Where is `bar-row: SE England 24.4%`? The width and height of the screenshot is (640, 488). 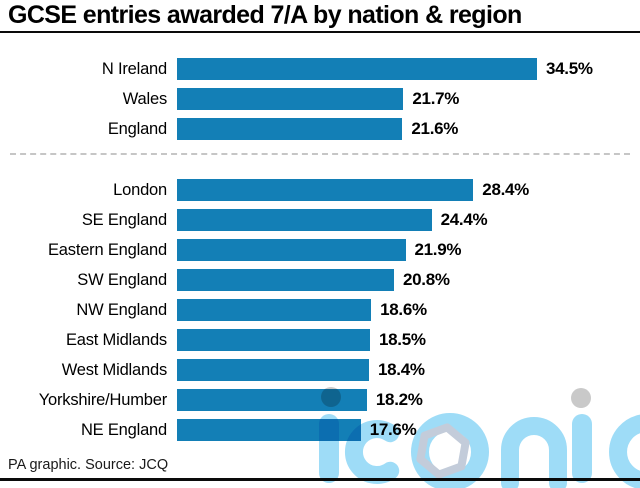
bar-row: SE England 24.4% is located at coordinates (320, 220).